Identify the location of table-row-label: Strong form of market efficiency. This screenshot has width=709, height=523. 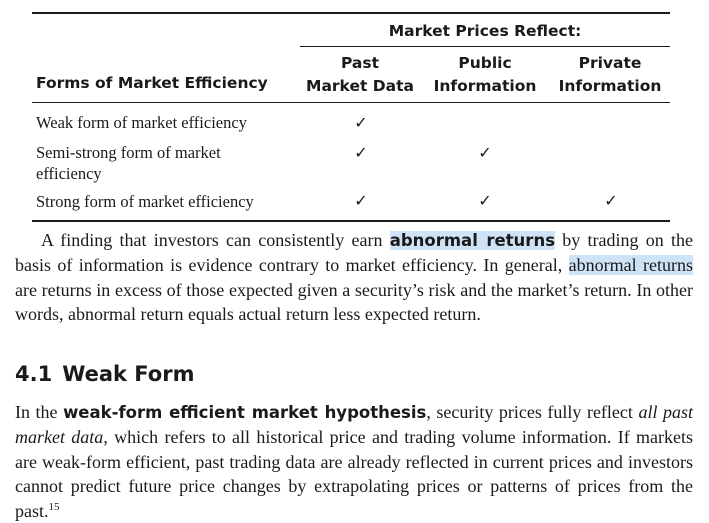
(145, 201).